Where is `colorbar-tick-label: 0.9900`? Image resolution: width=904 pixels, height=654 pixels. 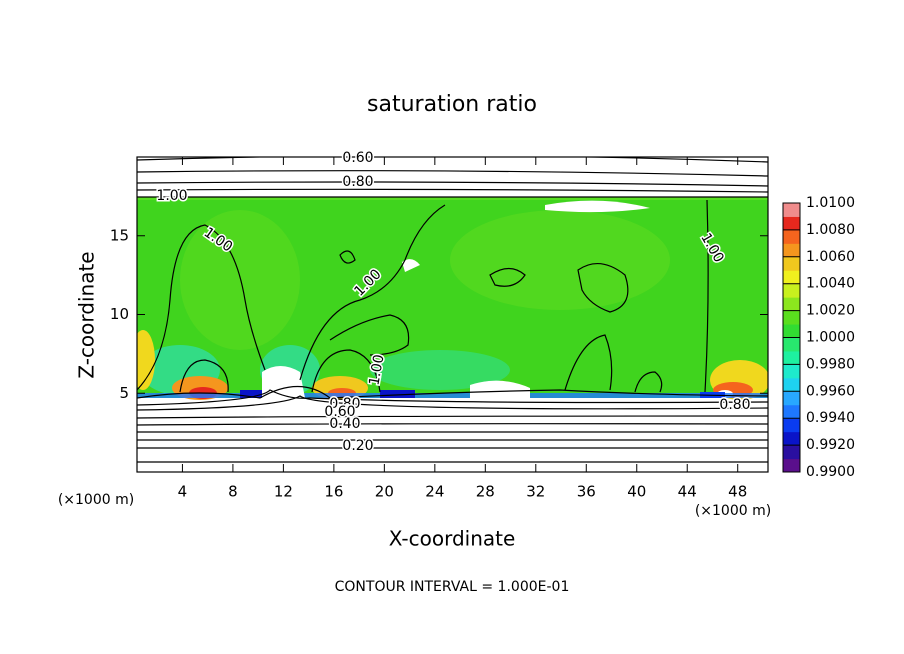
colorbar-tick-label: 0.9900 is located at coordinates (830, 472).